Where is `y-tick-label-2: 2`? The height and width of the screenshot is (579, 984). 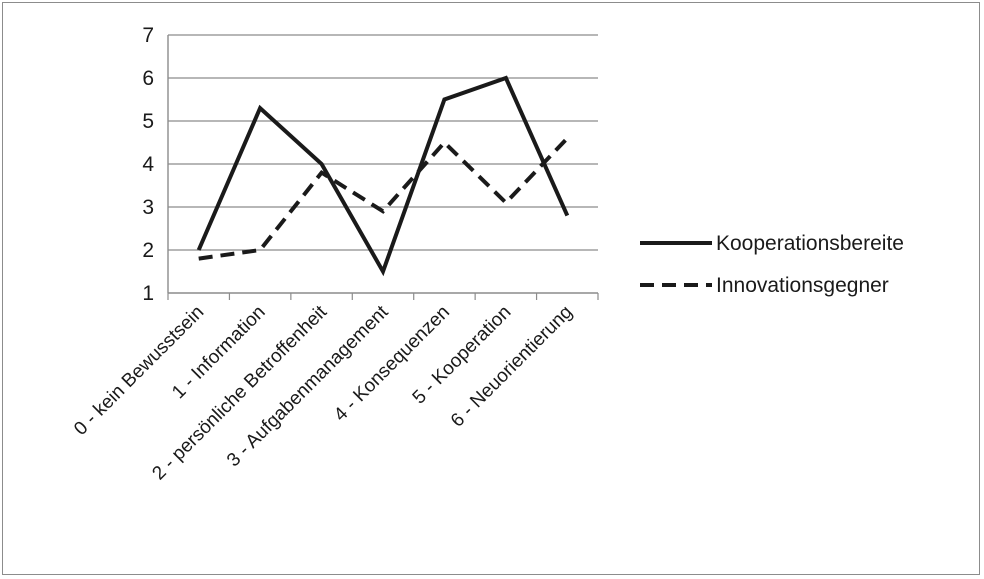 y-tick-label-2: 2 is located at coordinates (148, 250).